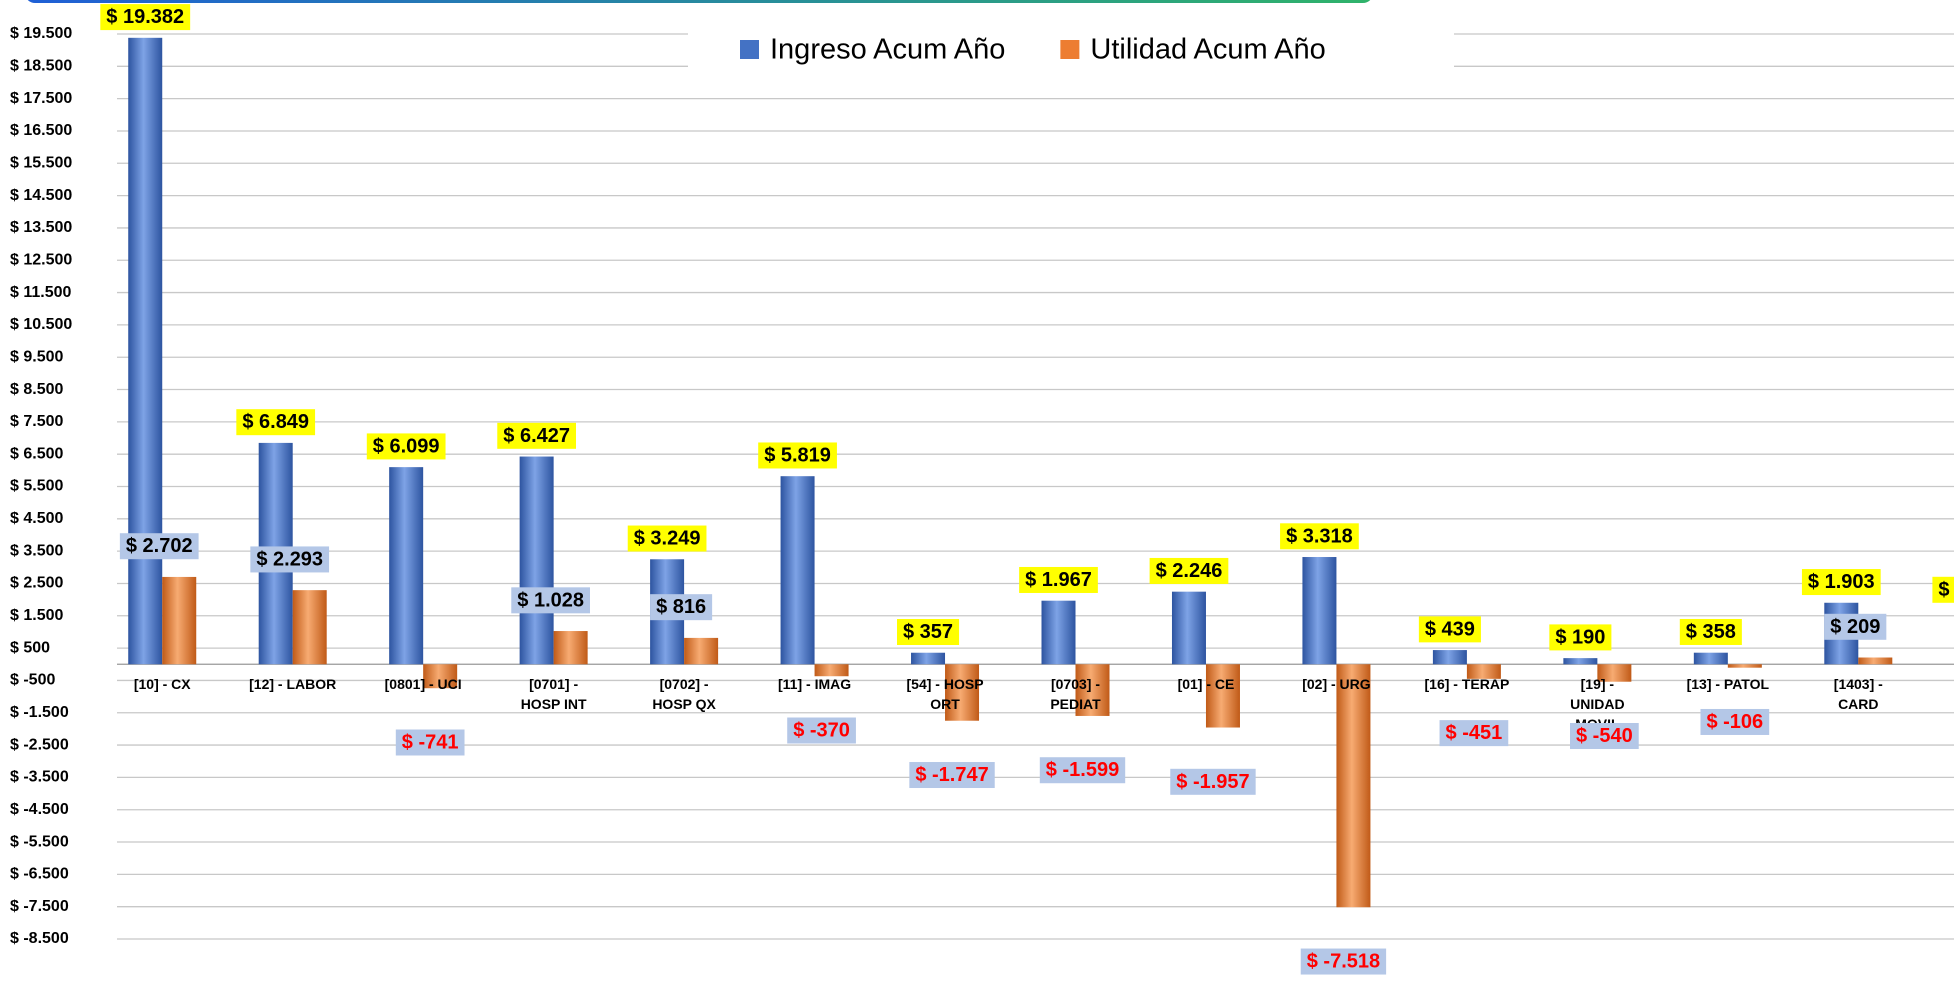 The width and height of the screenshot is (1954, 984). What do you see at coordinates (39, 809) in the screenshot?
I see `y-tick-label: $ -4.500` at bounding box center [39, 809].